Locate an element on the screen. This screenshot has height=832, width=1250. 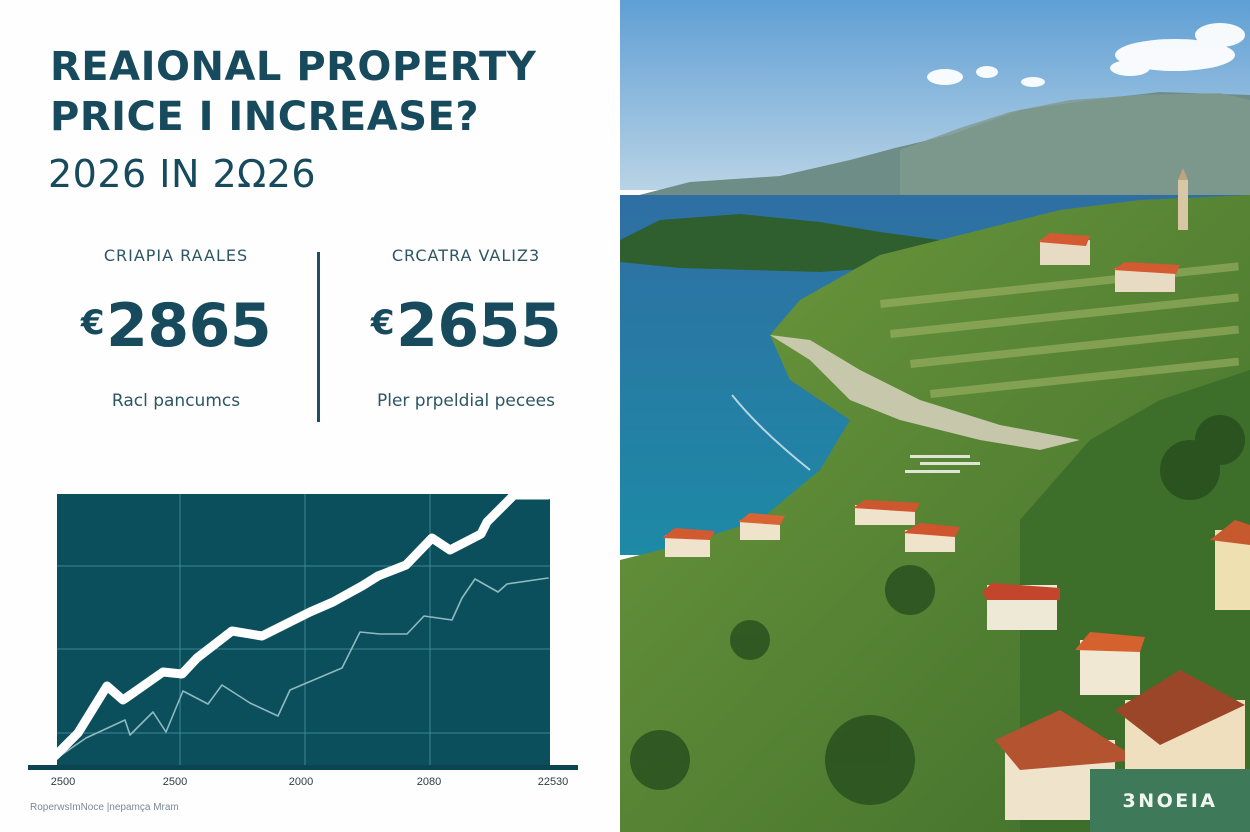
chart-canvas is located at coordinates (303, 630).